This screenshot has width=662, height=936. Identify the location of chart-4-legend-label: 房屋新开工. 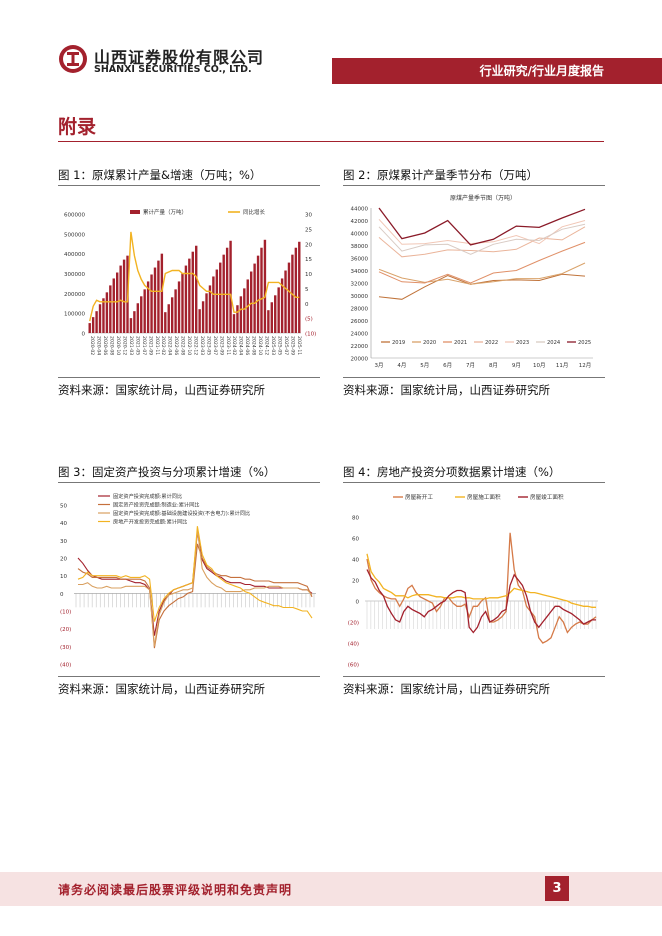
(419, 497).